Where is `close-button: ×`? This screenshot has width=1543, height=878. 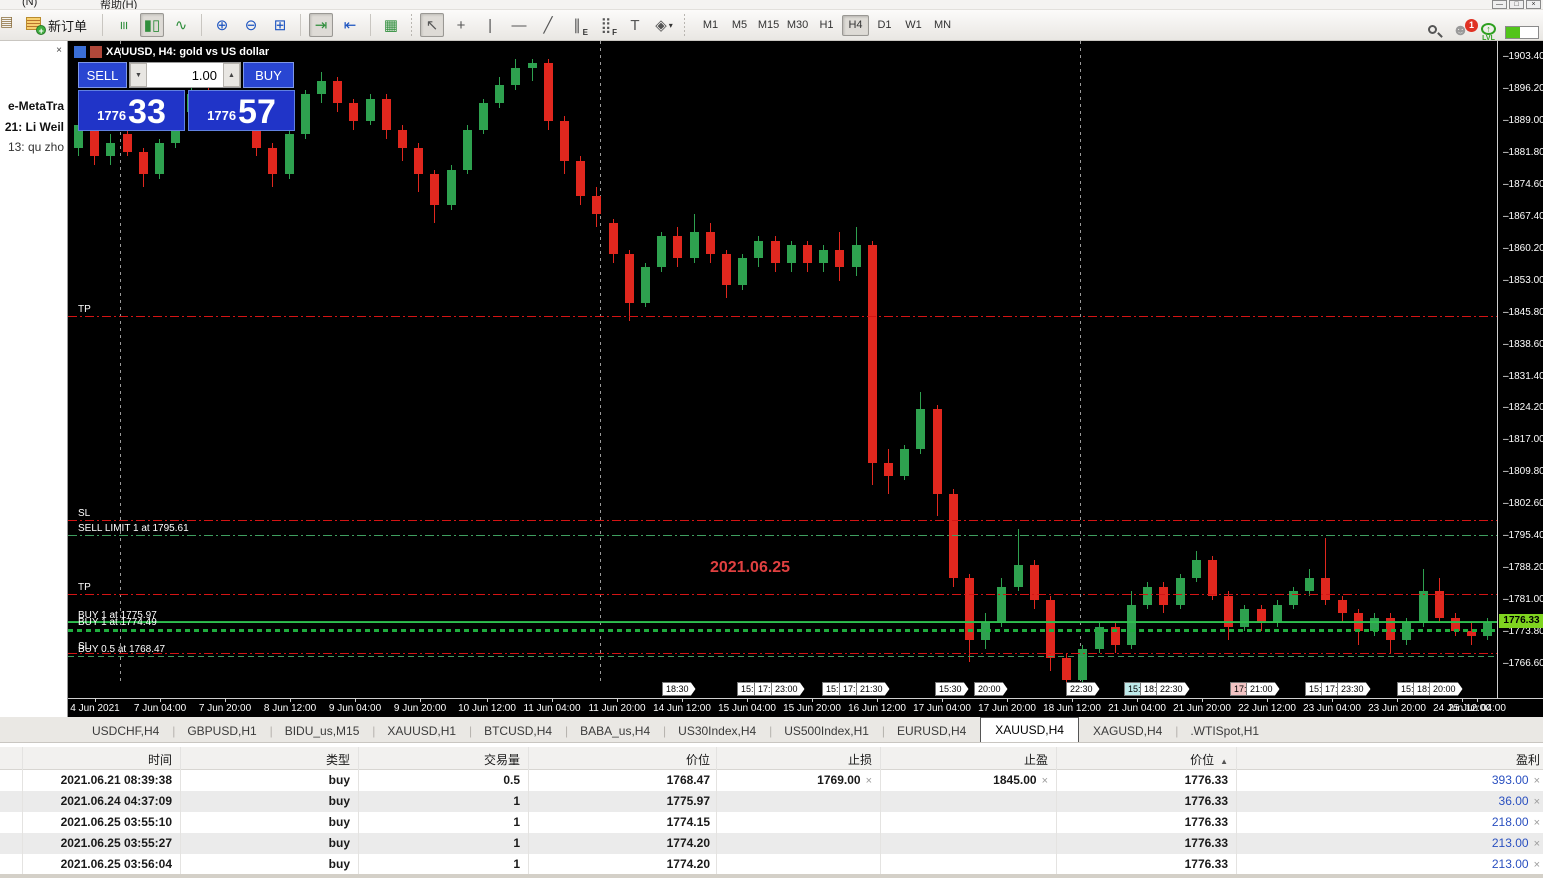
close-button: × is located at coordinates (1533, 4).